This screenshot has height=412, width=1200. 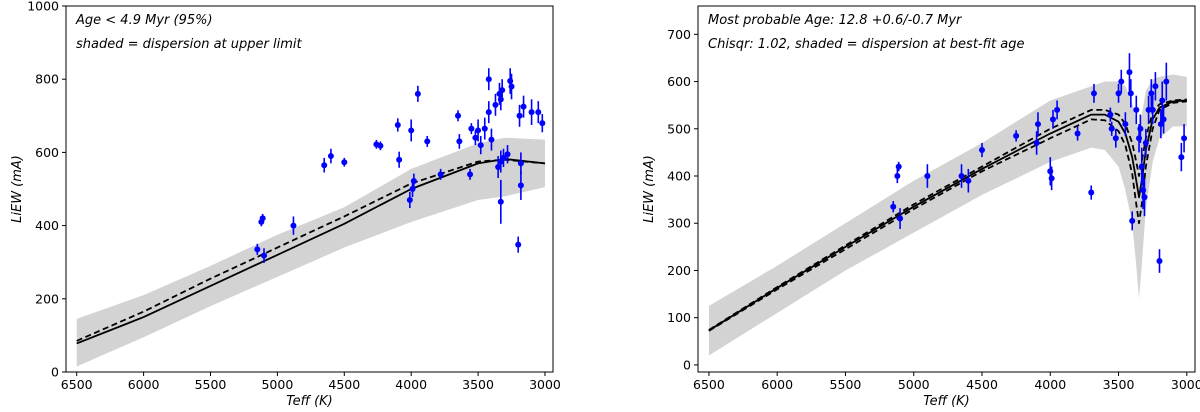 What do you see at coordinates (189, 44) in the screenshot?
I see `annotation-text: shaded = dispersion at upper limit` at bounding box center [189, 44].